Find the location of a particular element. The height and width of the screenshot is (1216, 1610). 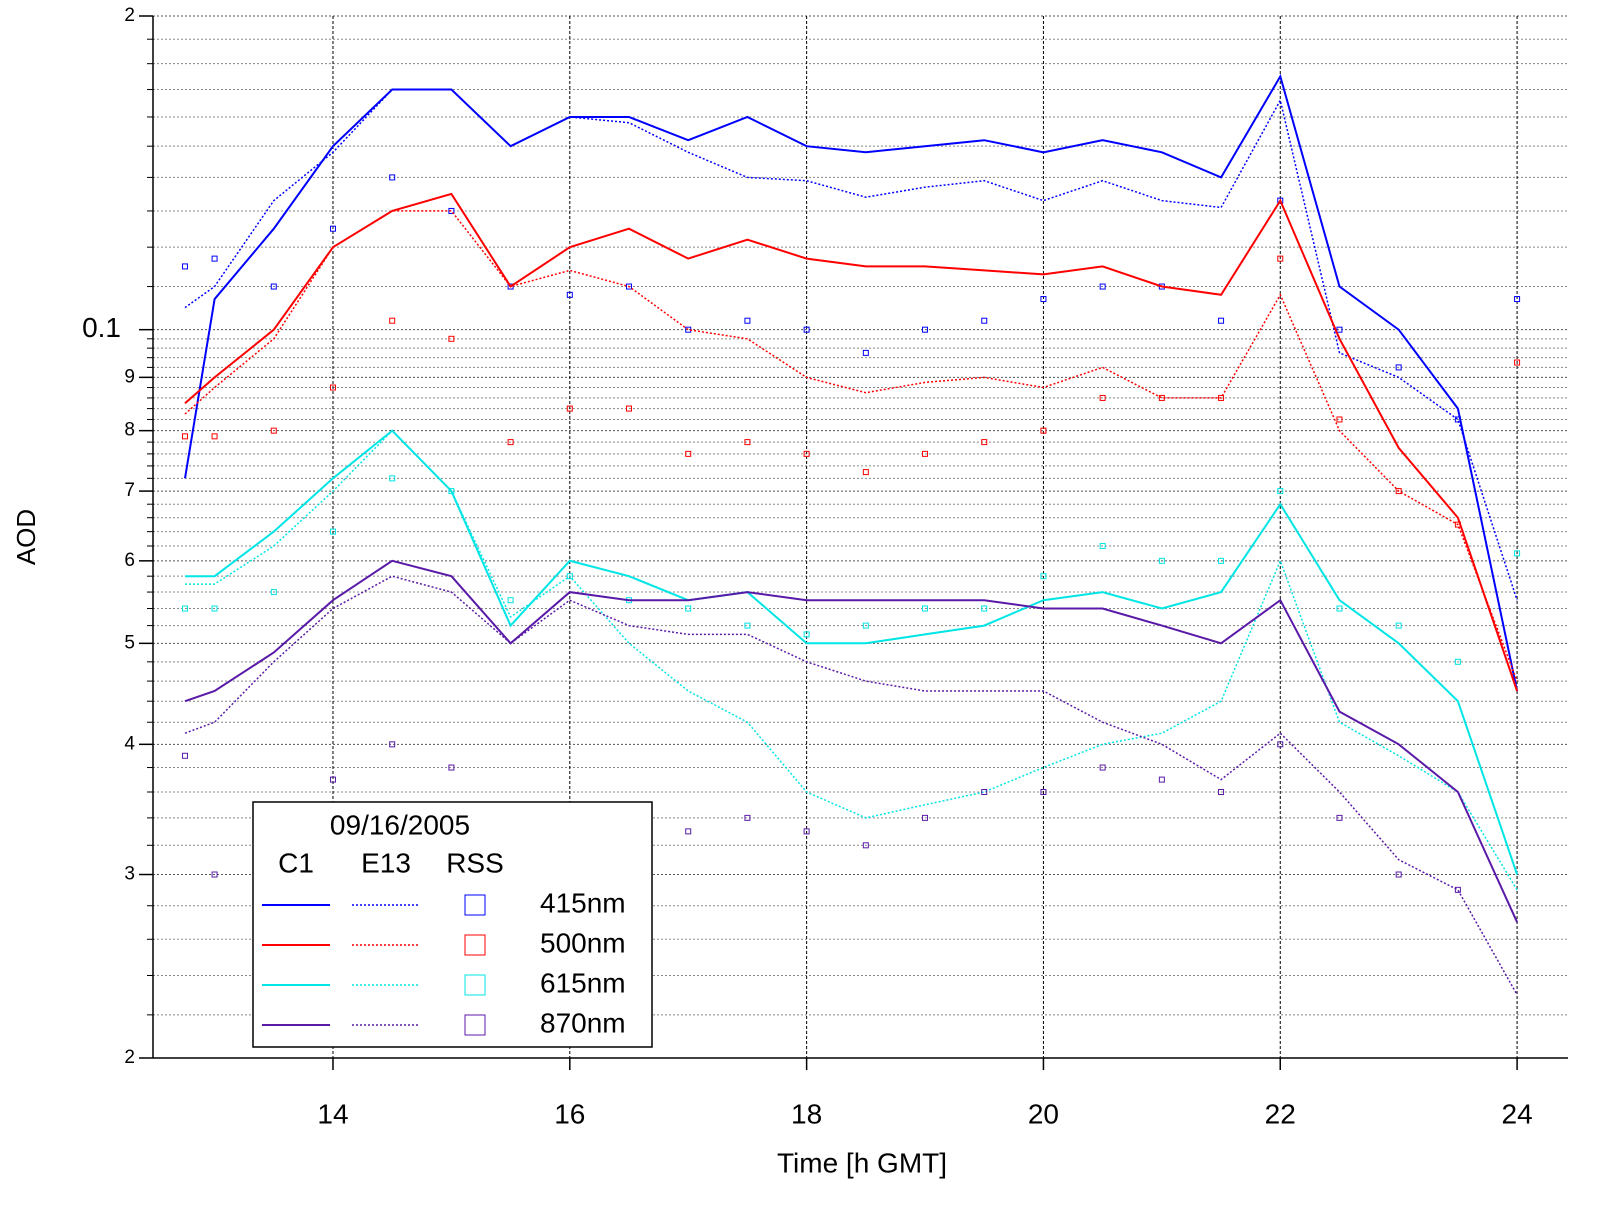

legend-label: 870nm is located at coordinates (583, 1022).